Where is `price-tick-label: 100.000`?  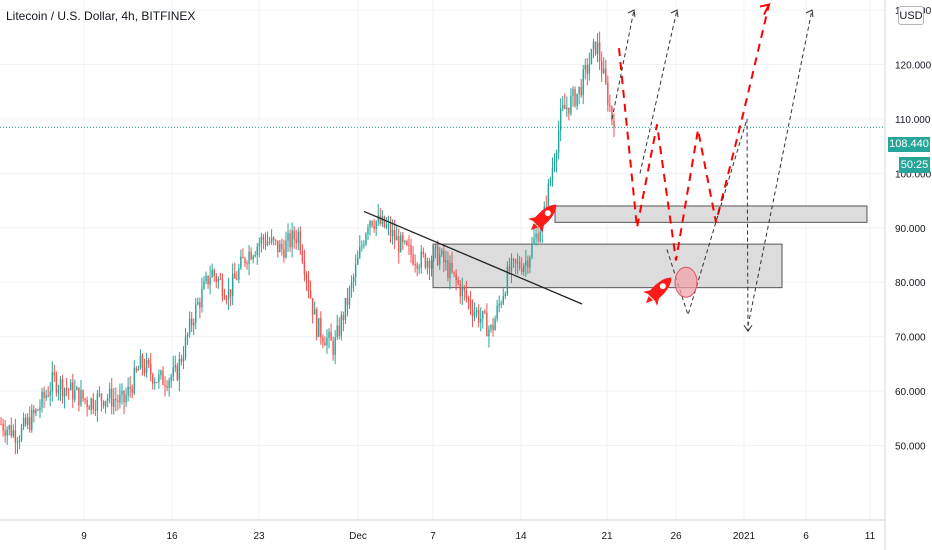 price-tick-label: 100.000 is located at coordinates (913, 174).